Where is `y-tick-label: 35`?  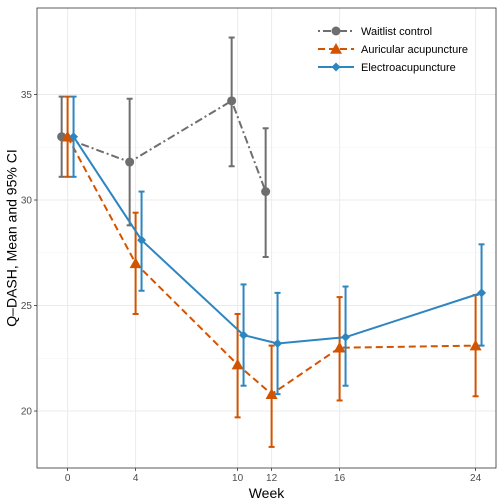
y-tick-label: 35 is located at coordinates (27, 95).